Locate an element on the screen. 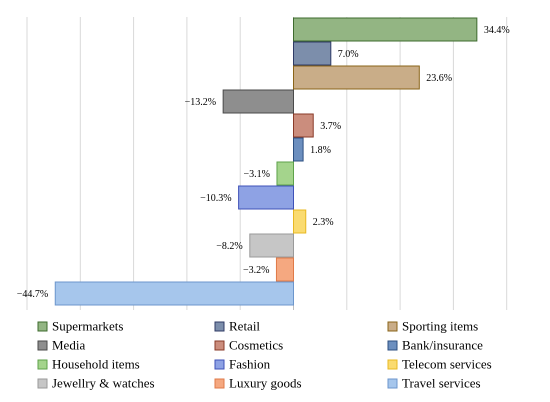 This screenshot has width=550, height=402. legend-item-sporting-items: Sporting items is located at coordinates (432, 326).